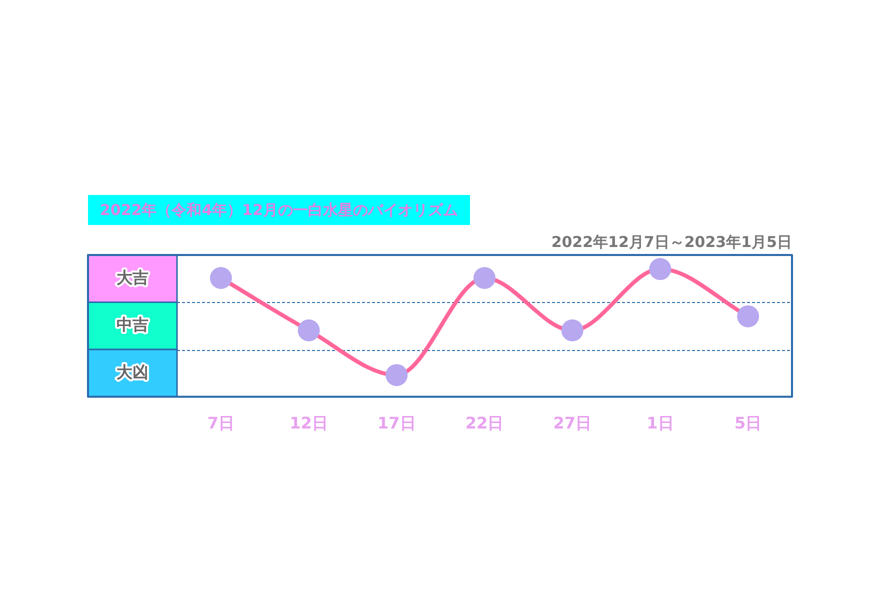 This screenshot has width=881, height=599. What do you see at coordinates (748, 423) in the screenshot?
I see `x-tick-label: 5日` at bounding box center [748, 423].